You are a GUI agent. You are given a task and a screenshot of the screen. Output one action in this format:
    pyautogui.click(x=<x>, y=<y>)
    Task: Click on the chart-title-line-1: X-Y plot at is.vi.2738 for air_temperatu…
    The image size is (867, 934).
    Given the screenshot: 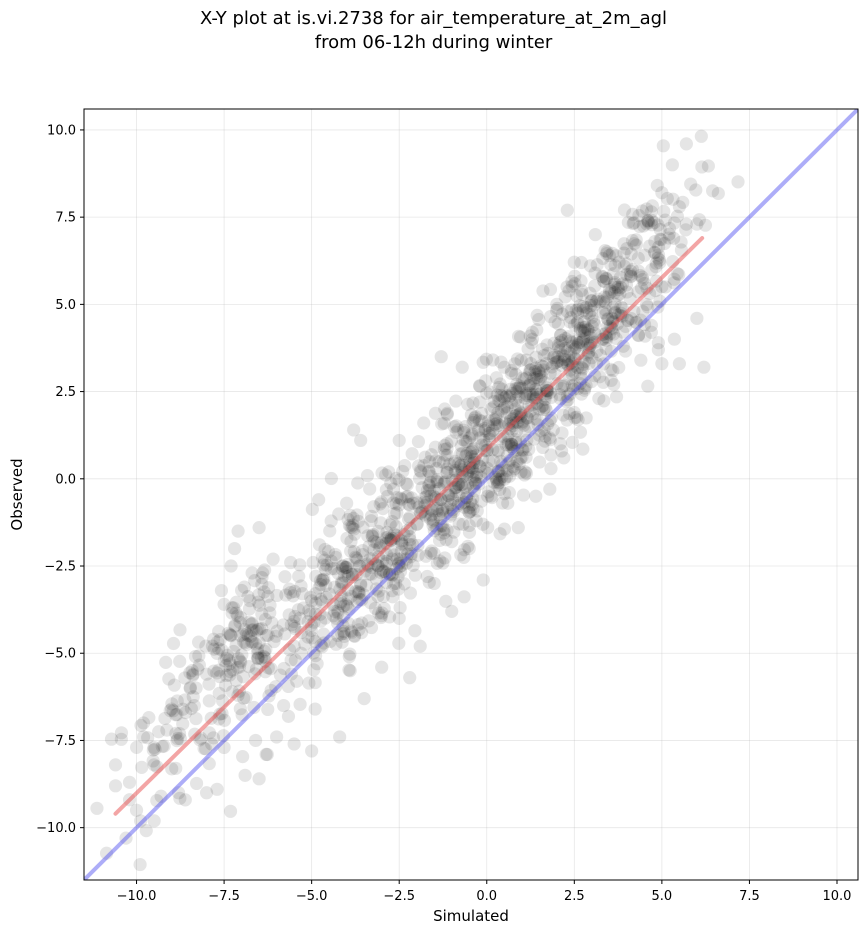 What is the action you would take?
    pyautogui.click(x=433, y=18)
    